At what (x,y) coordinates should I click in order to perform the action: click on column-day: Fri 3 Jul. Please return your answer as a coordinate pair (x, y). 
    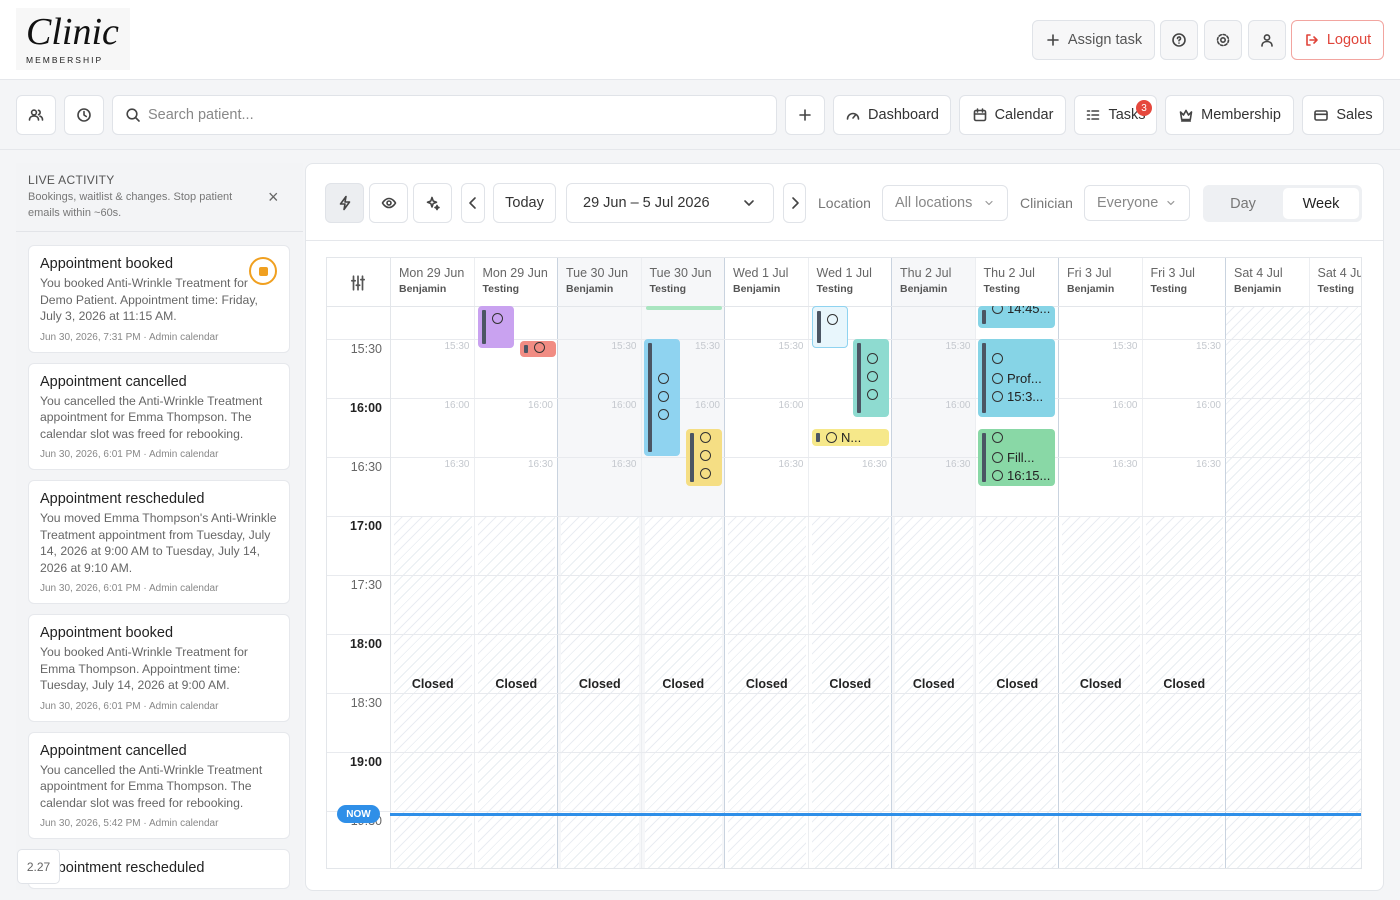
    Looking at the image, I should click on (1172, 273).